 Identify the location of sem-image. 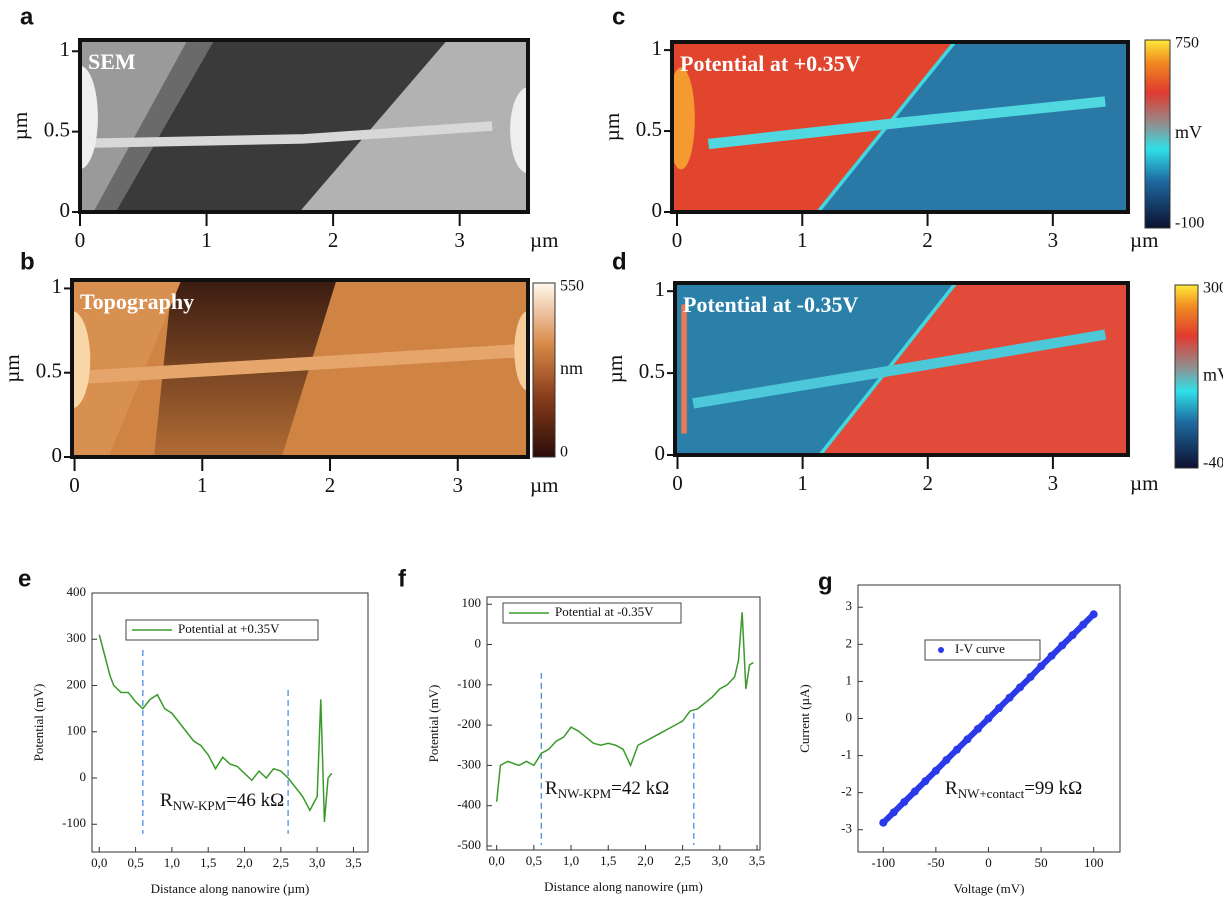
(304, 126).